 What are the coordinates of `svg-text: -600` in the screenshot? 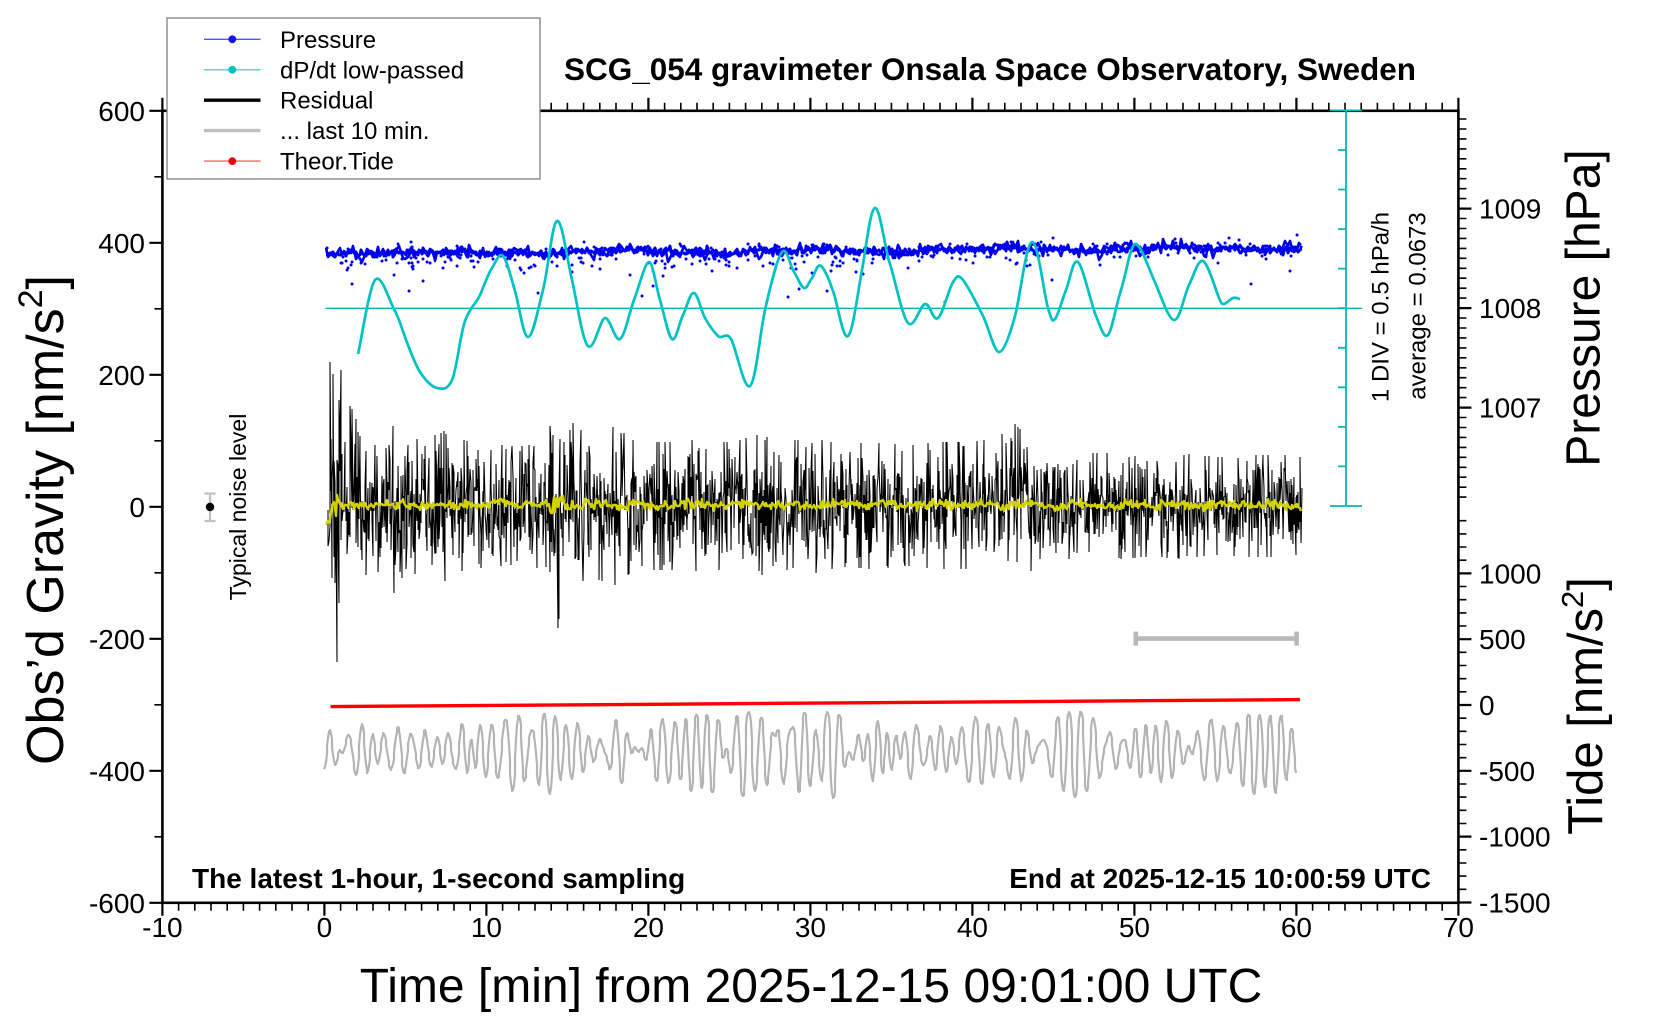 It's located at (117, 903).